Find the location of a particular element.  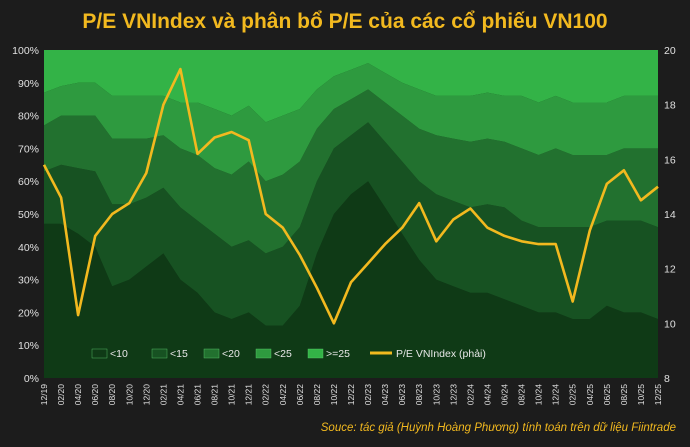

left-tick-label: 10% is located at coordinates (28, 346).